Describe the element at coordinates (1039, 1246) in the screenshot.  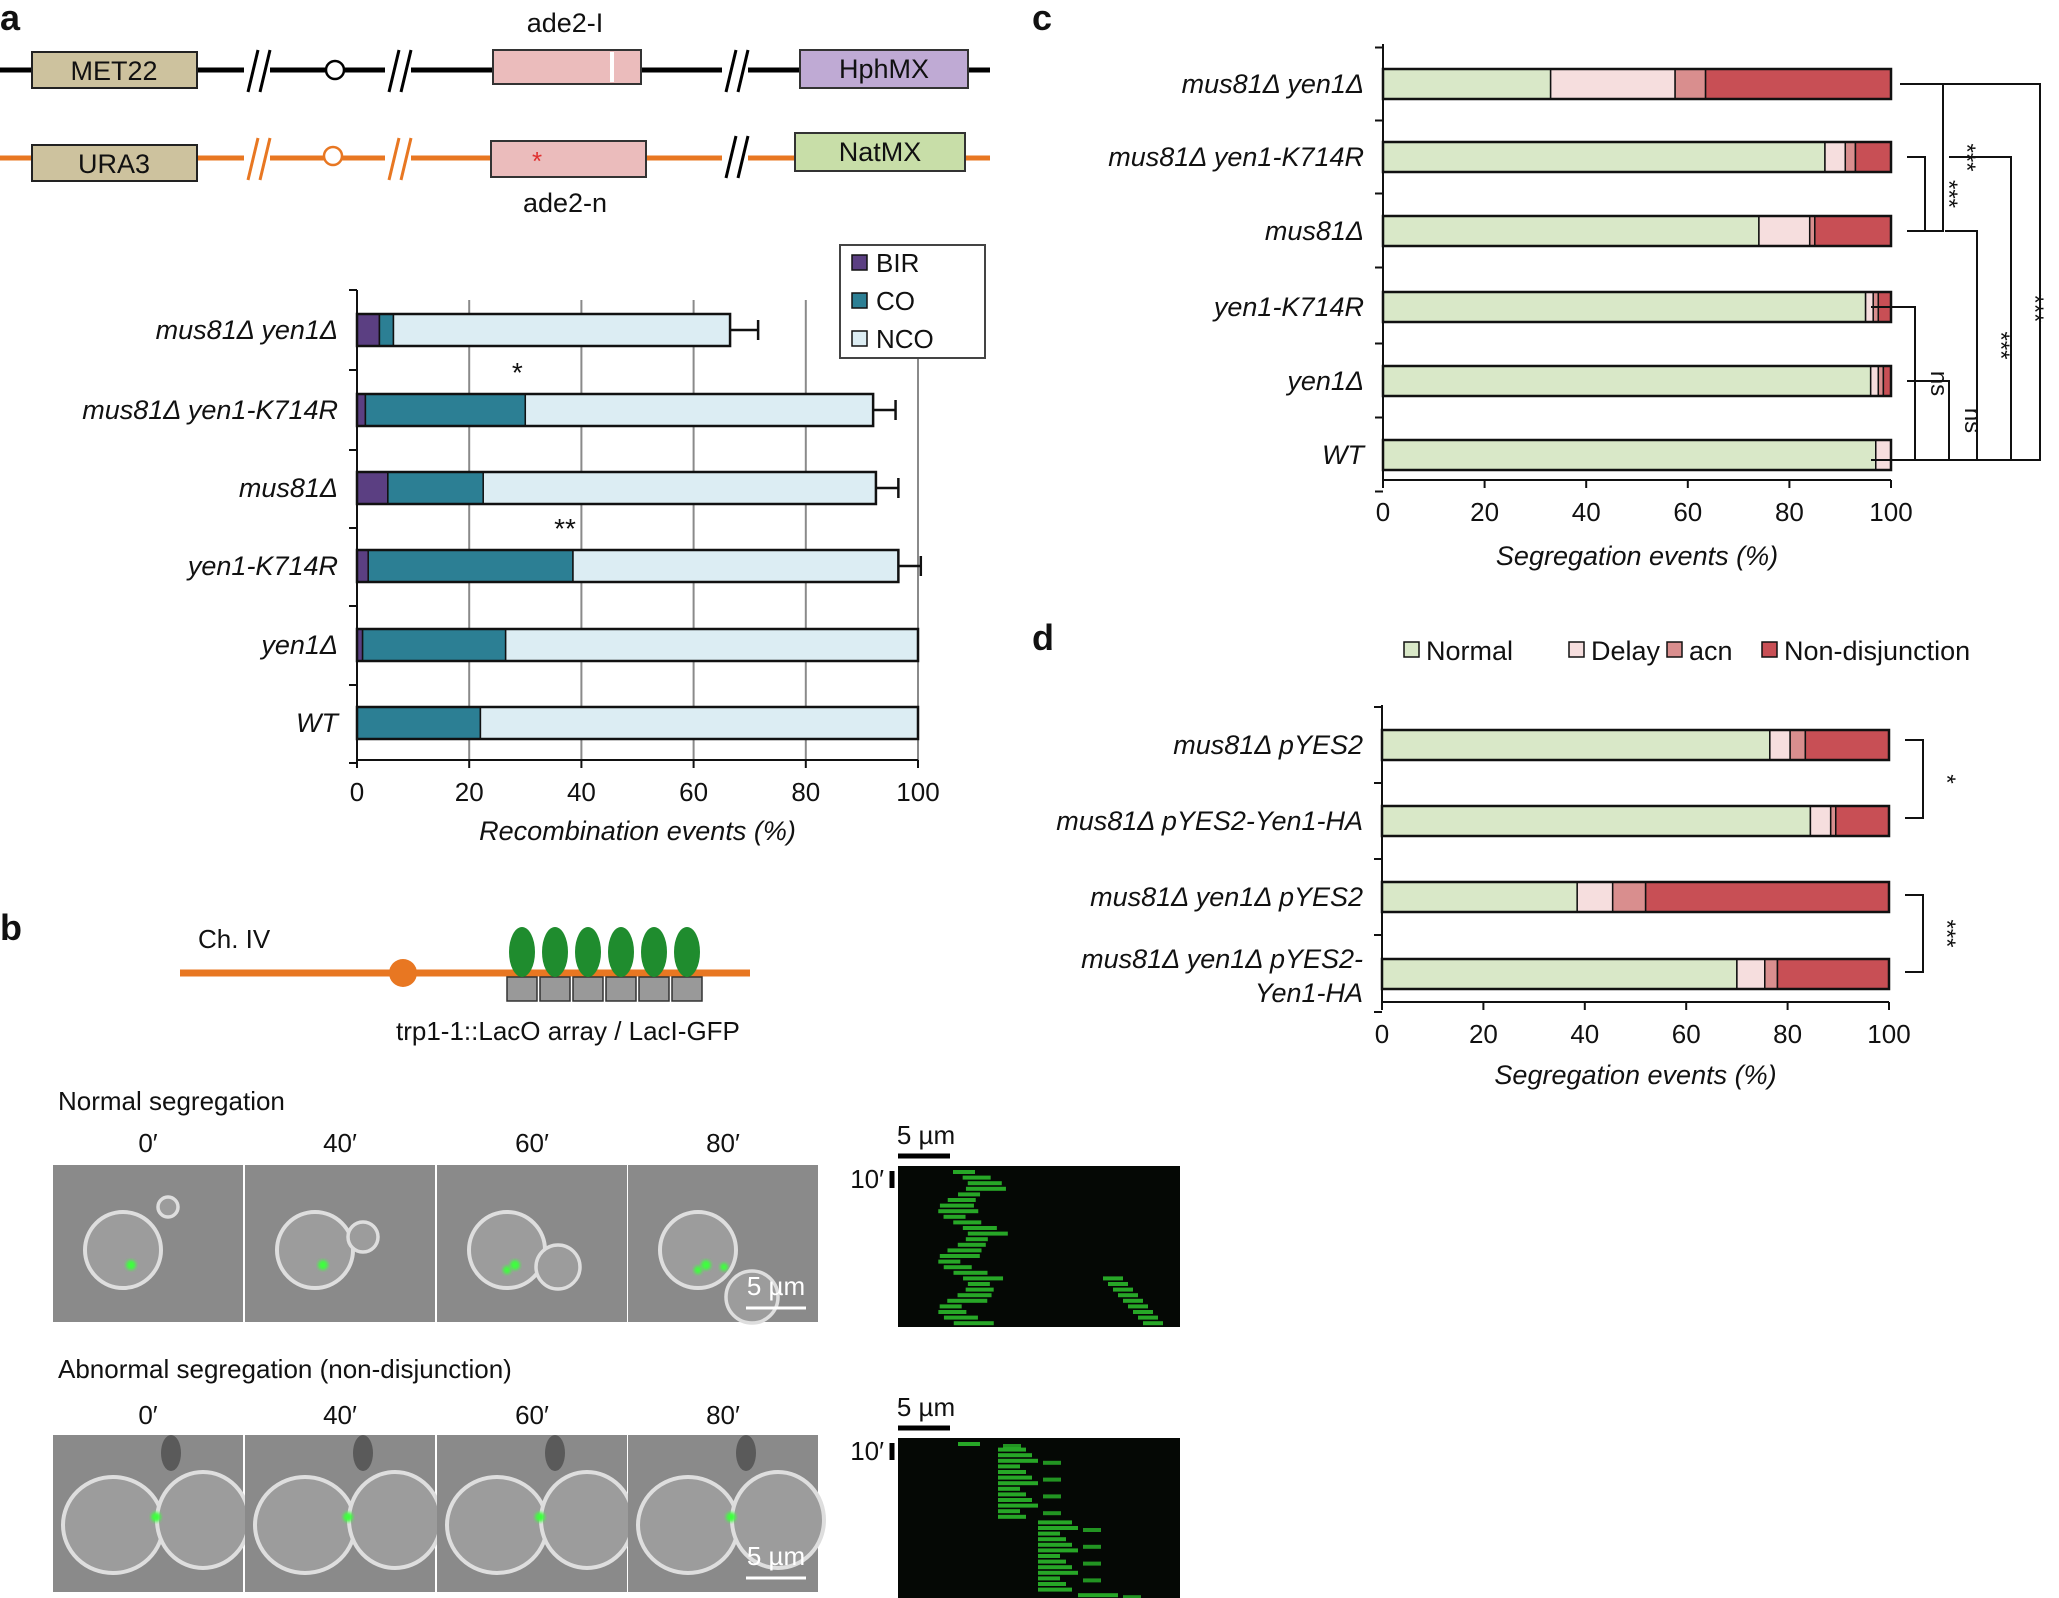
I see `kymograph` at that location.